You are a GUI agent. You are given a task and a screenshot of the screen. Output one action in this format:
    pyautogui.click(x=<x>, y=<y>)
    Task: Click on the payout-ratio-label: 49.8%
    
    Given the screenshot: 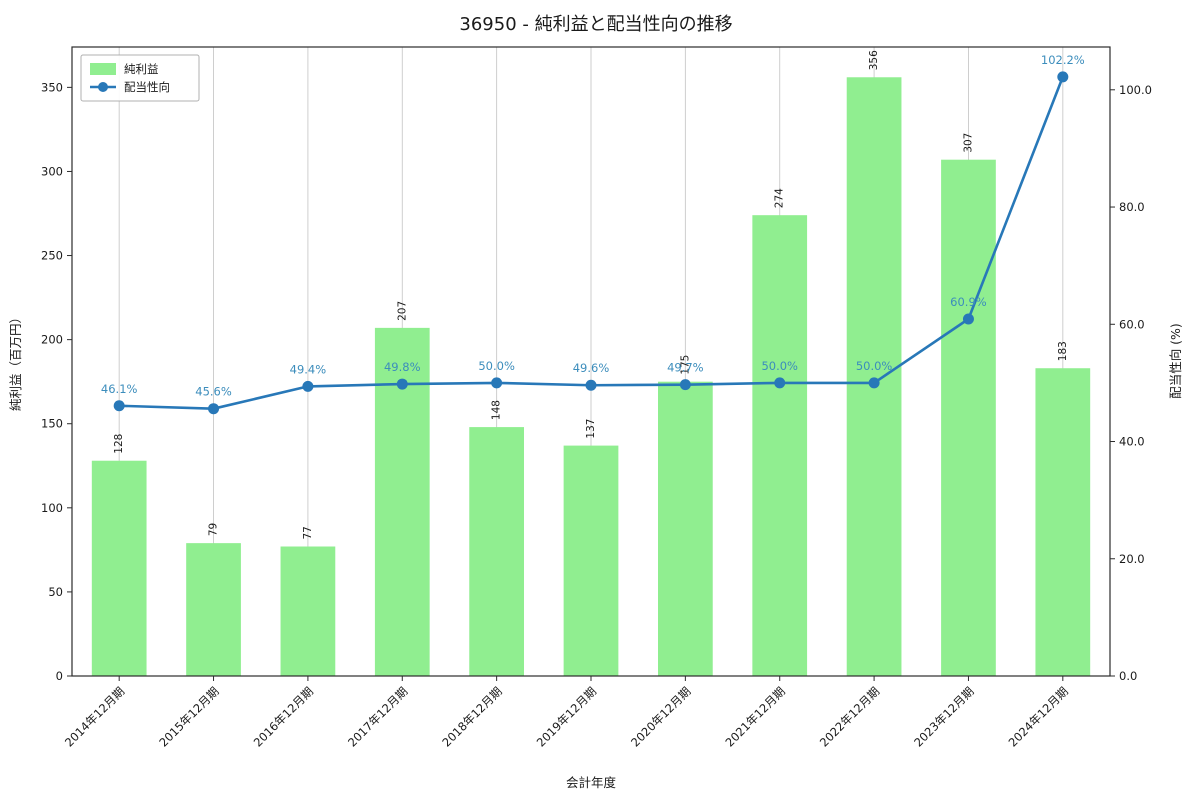 What is the action you would take?
    pyautogui.click(x=402, y=367)
    